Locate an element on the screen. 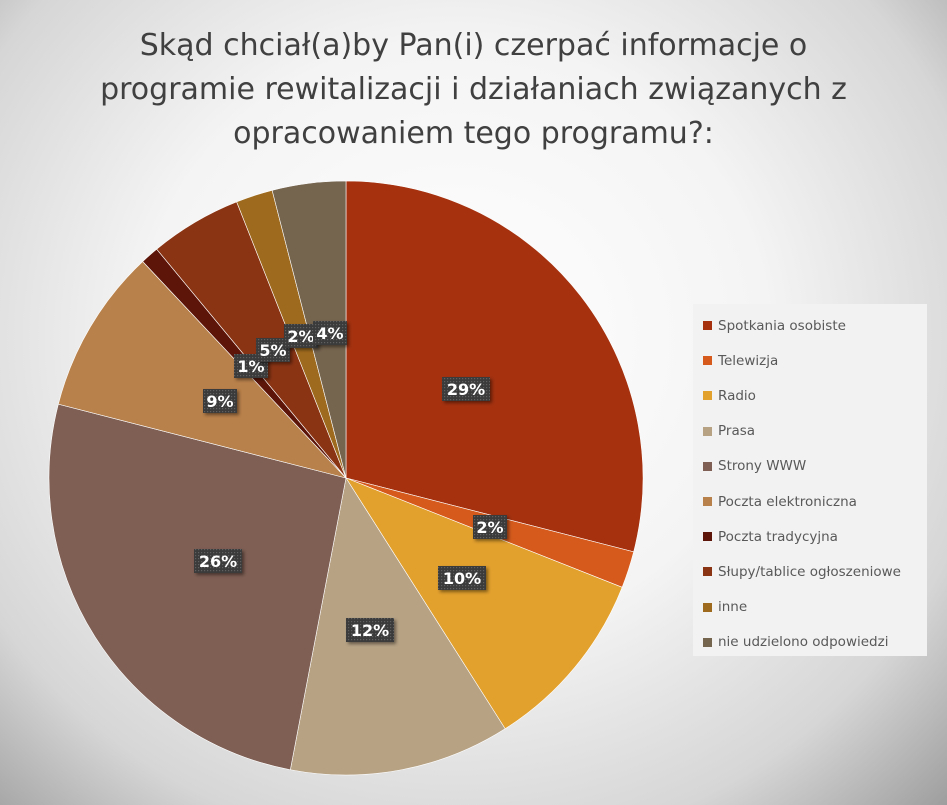 Image resolution: width=947 pixels, height=805 pixels. data-label-text: 4% is located at coordinates (329, 333).